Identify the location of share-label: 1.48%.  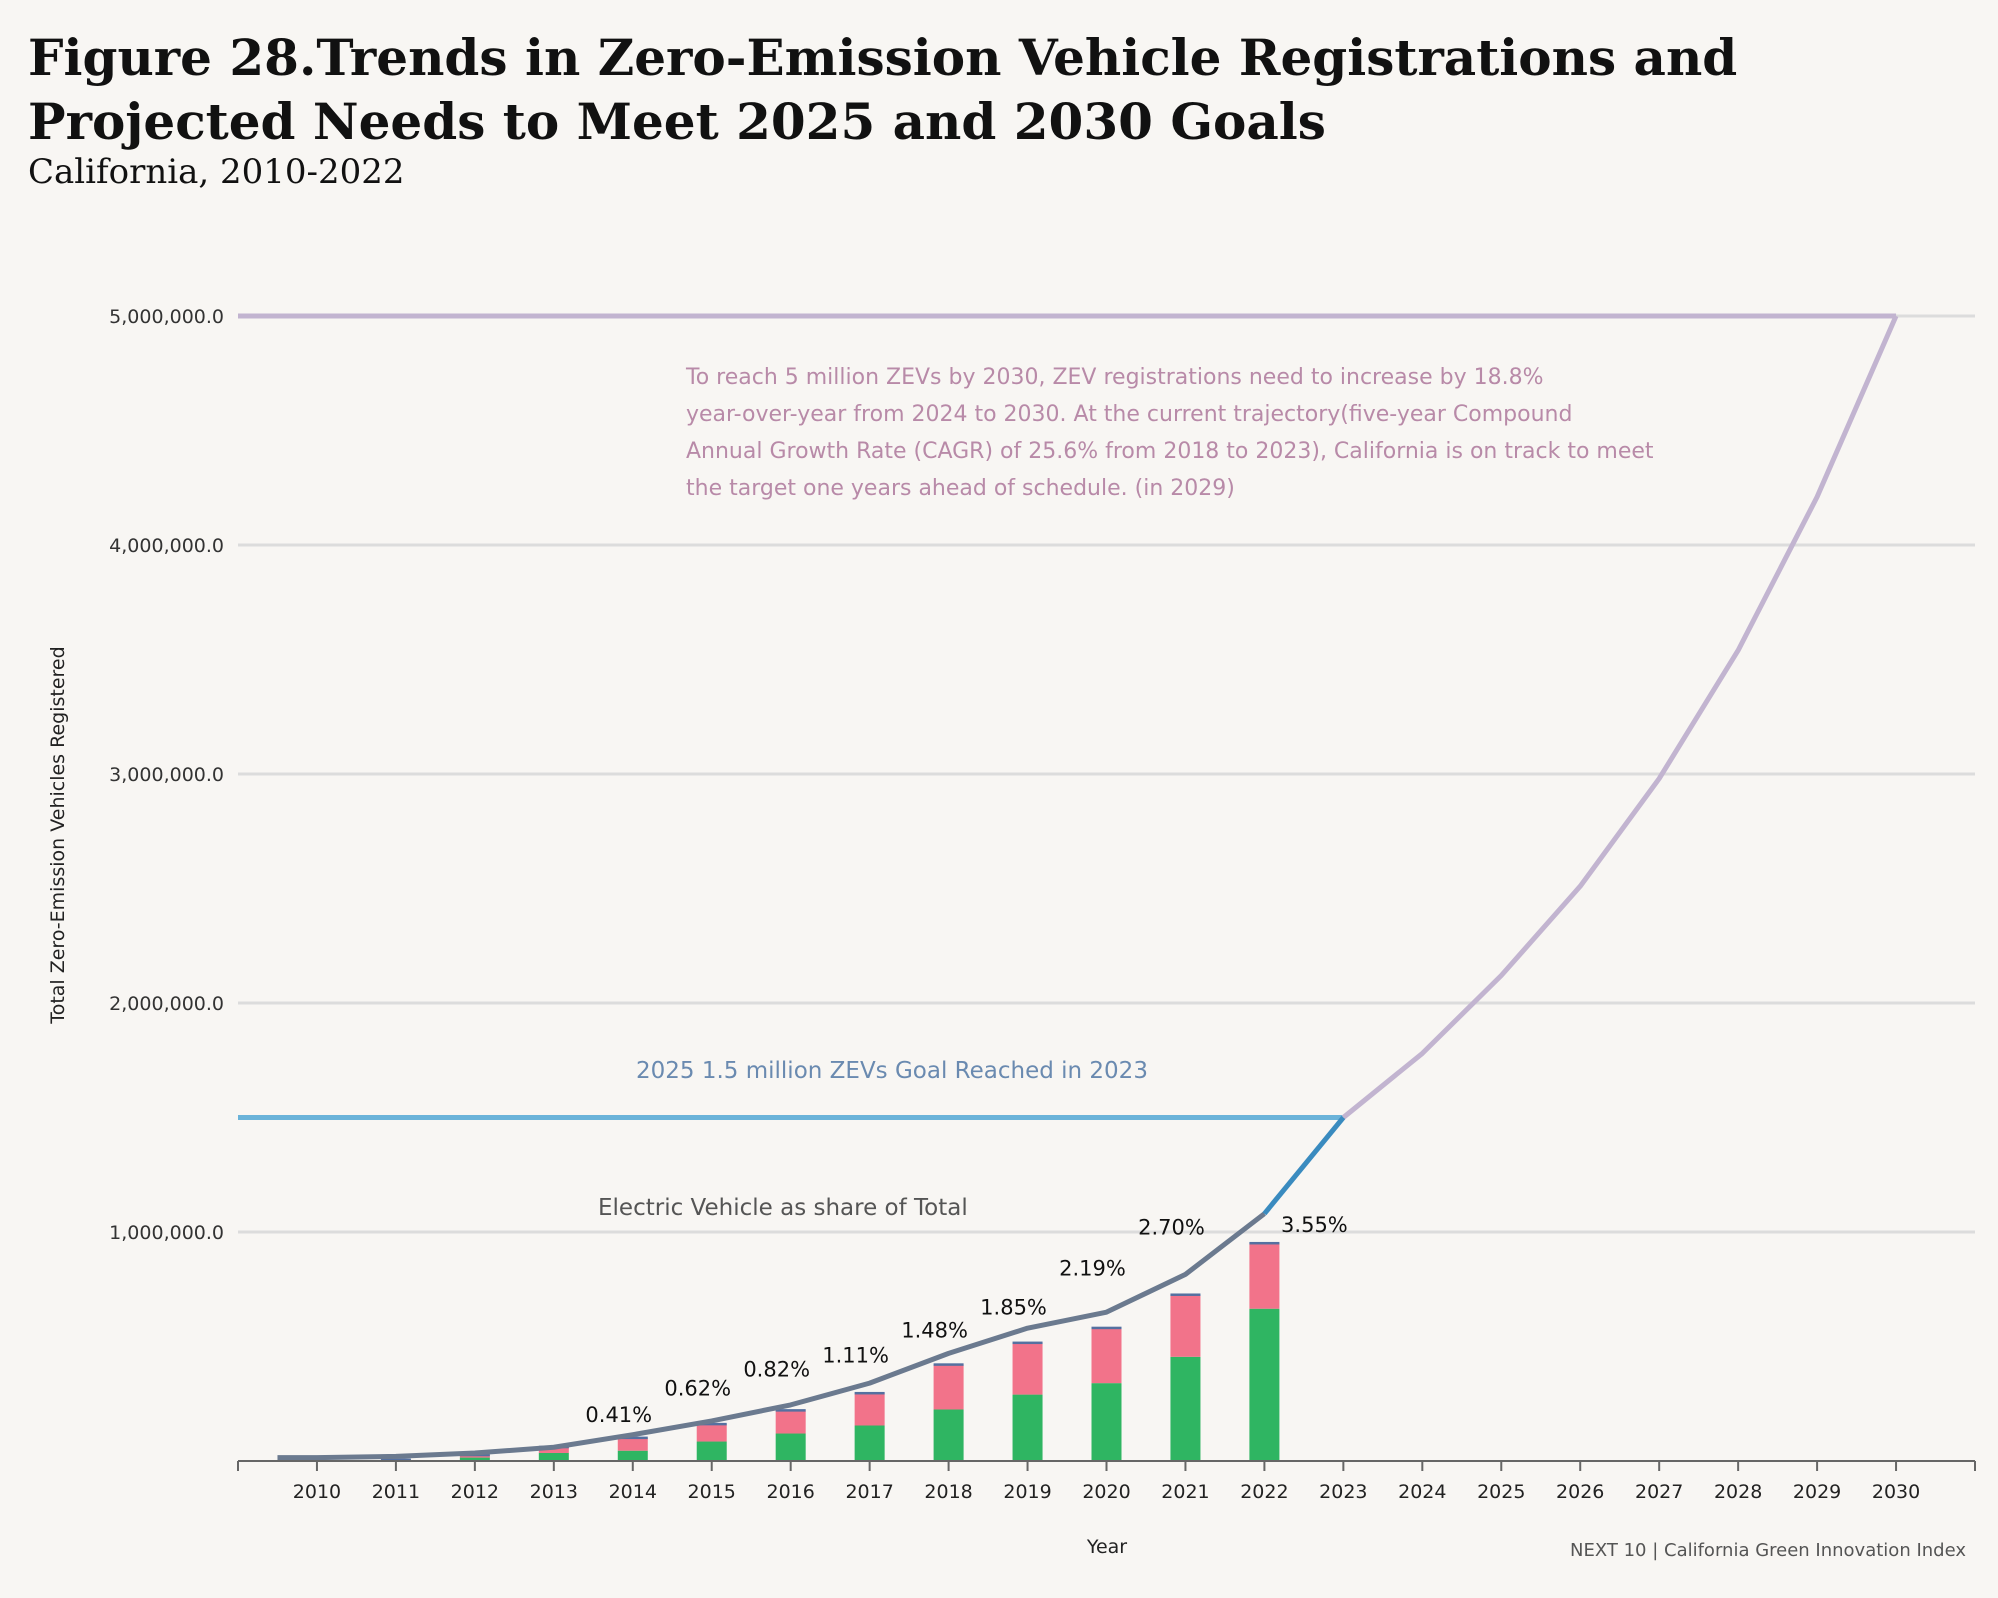
(934, 1330).